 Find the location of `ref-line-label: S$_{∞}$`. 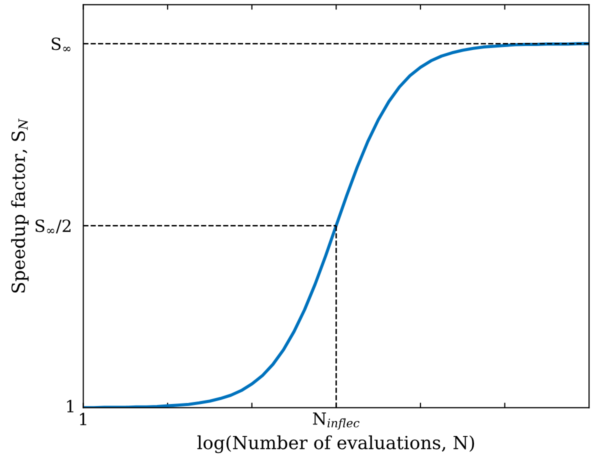

ref-line-label: S$_{∞}$ is located at coordinates (61, 45).